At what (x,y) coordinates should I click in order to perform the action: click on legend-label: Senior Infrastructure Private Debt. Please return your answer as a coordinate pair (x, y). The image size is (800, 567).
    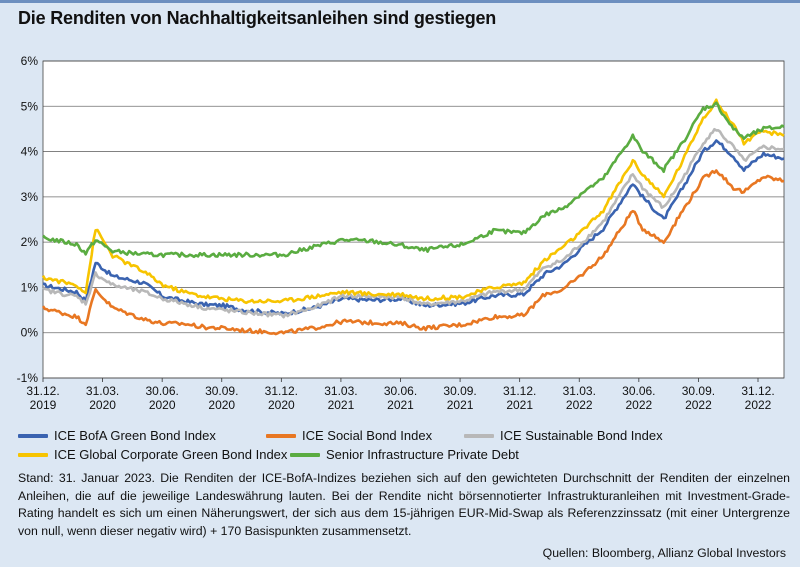
    Looking at the image, I should click on (422, 454).